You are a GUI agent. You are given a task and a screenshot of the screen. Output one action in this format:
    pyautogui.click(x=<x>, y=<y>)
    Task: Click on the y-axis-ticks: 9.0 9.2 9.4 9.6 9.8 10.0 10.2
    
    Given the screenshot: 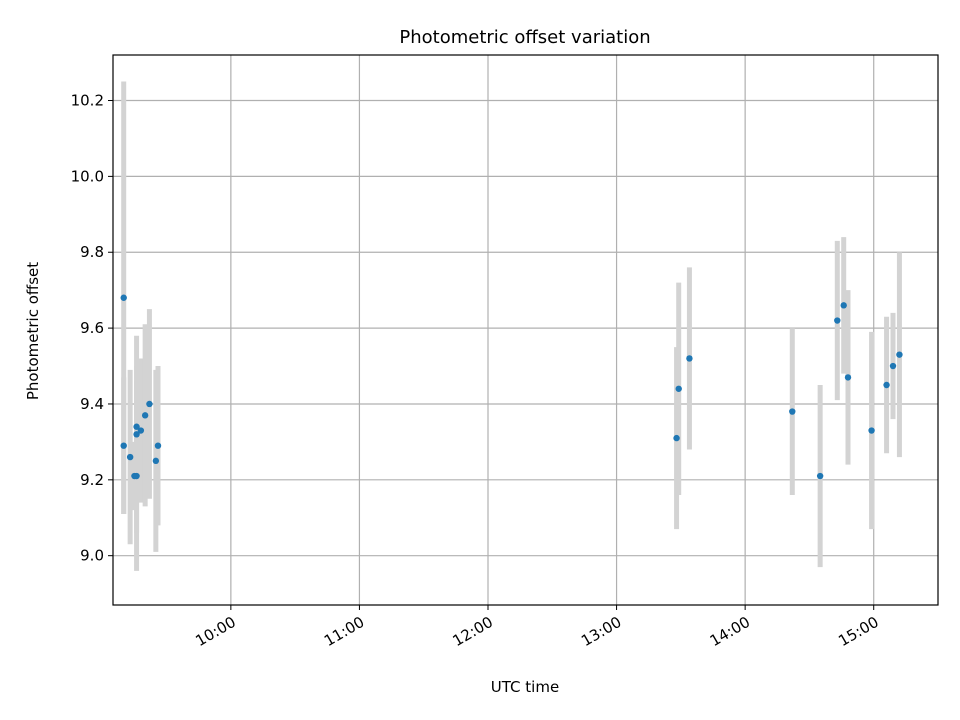 What is the action you would take?
    pyautogui.click(x=92, y=328)
    